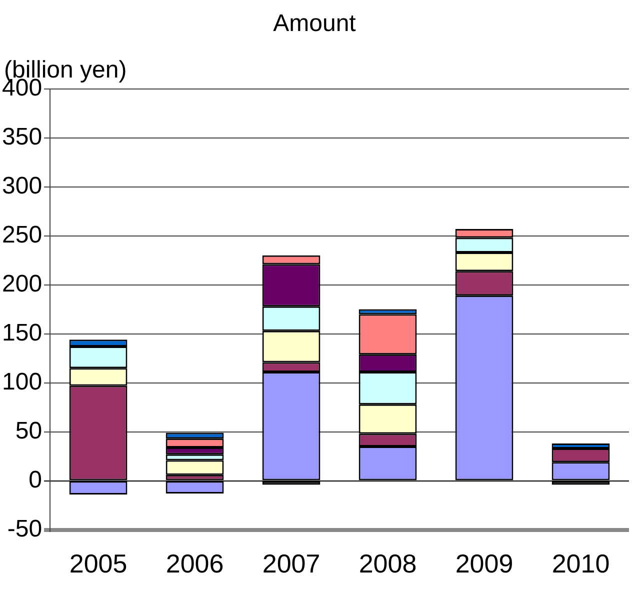 Image resolution: width=639 pixels, height=601 pixels. Describe the element at coordinates (24, 528) in the screenshot. I see `y-tick-label: -50` at that location.